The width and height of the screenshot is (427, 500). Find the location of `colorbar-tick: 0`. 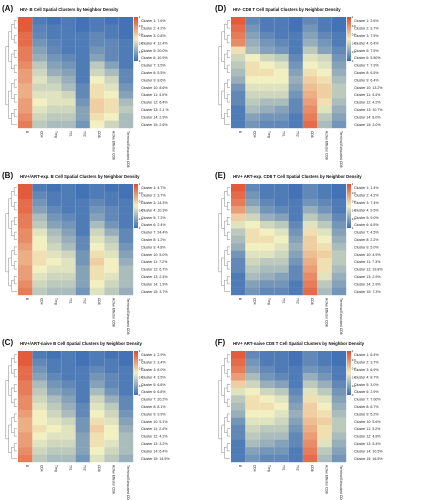

colorbar-tick: 0 is located at coordinates (353, 61).